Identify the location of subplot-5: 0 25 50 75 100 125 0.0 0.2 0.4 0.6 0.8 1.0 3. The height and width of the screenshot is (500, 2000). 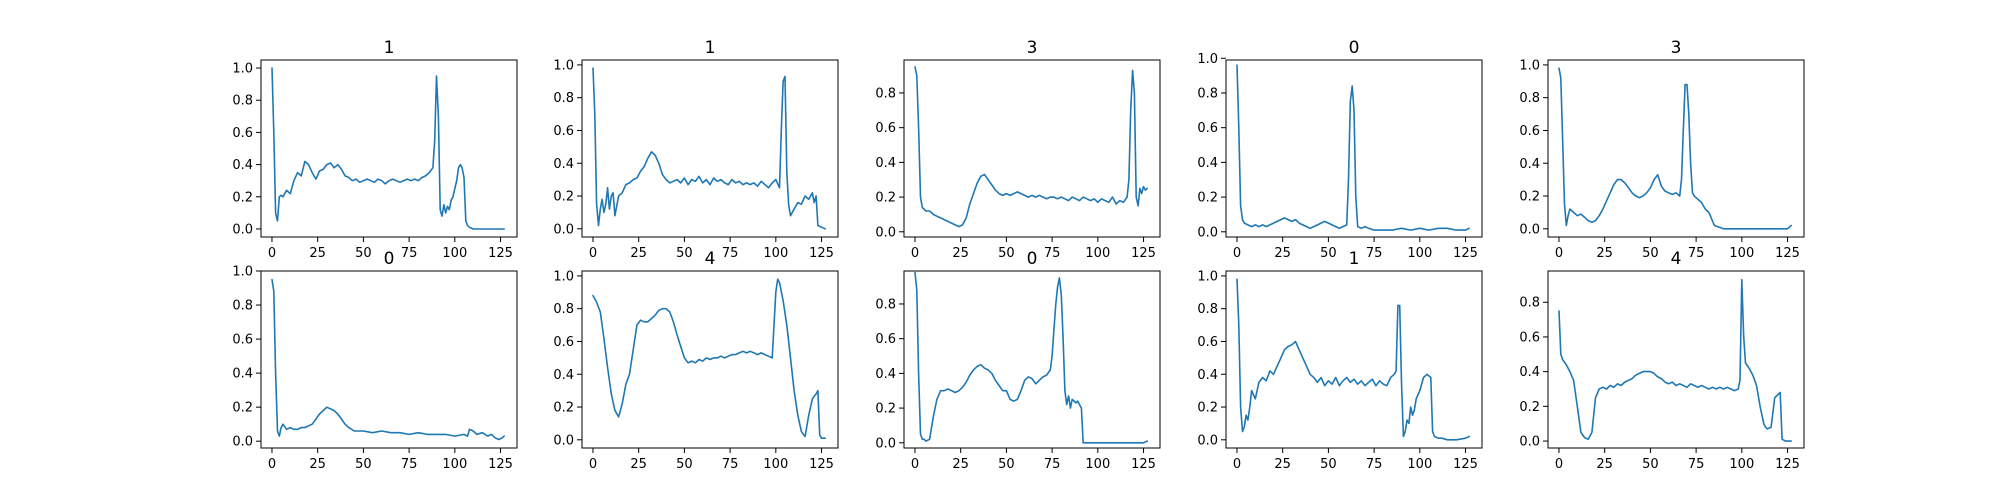
(1662, 149).